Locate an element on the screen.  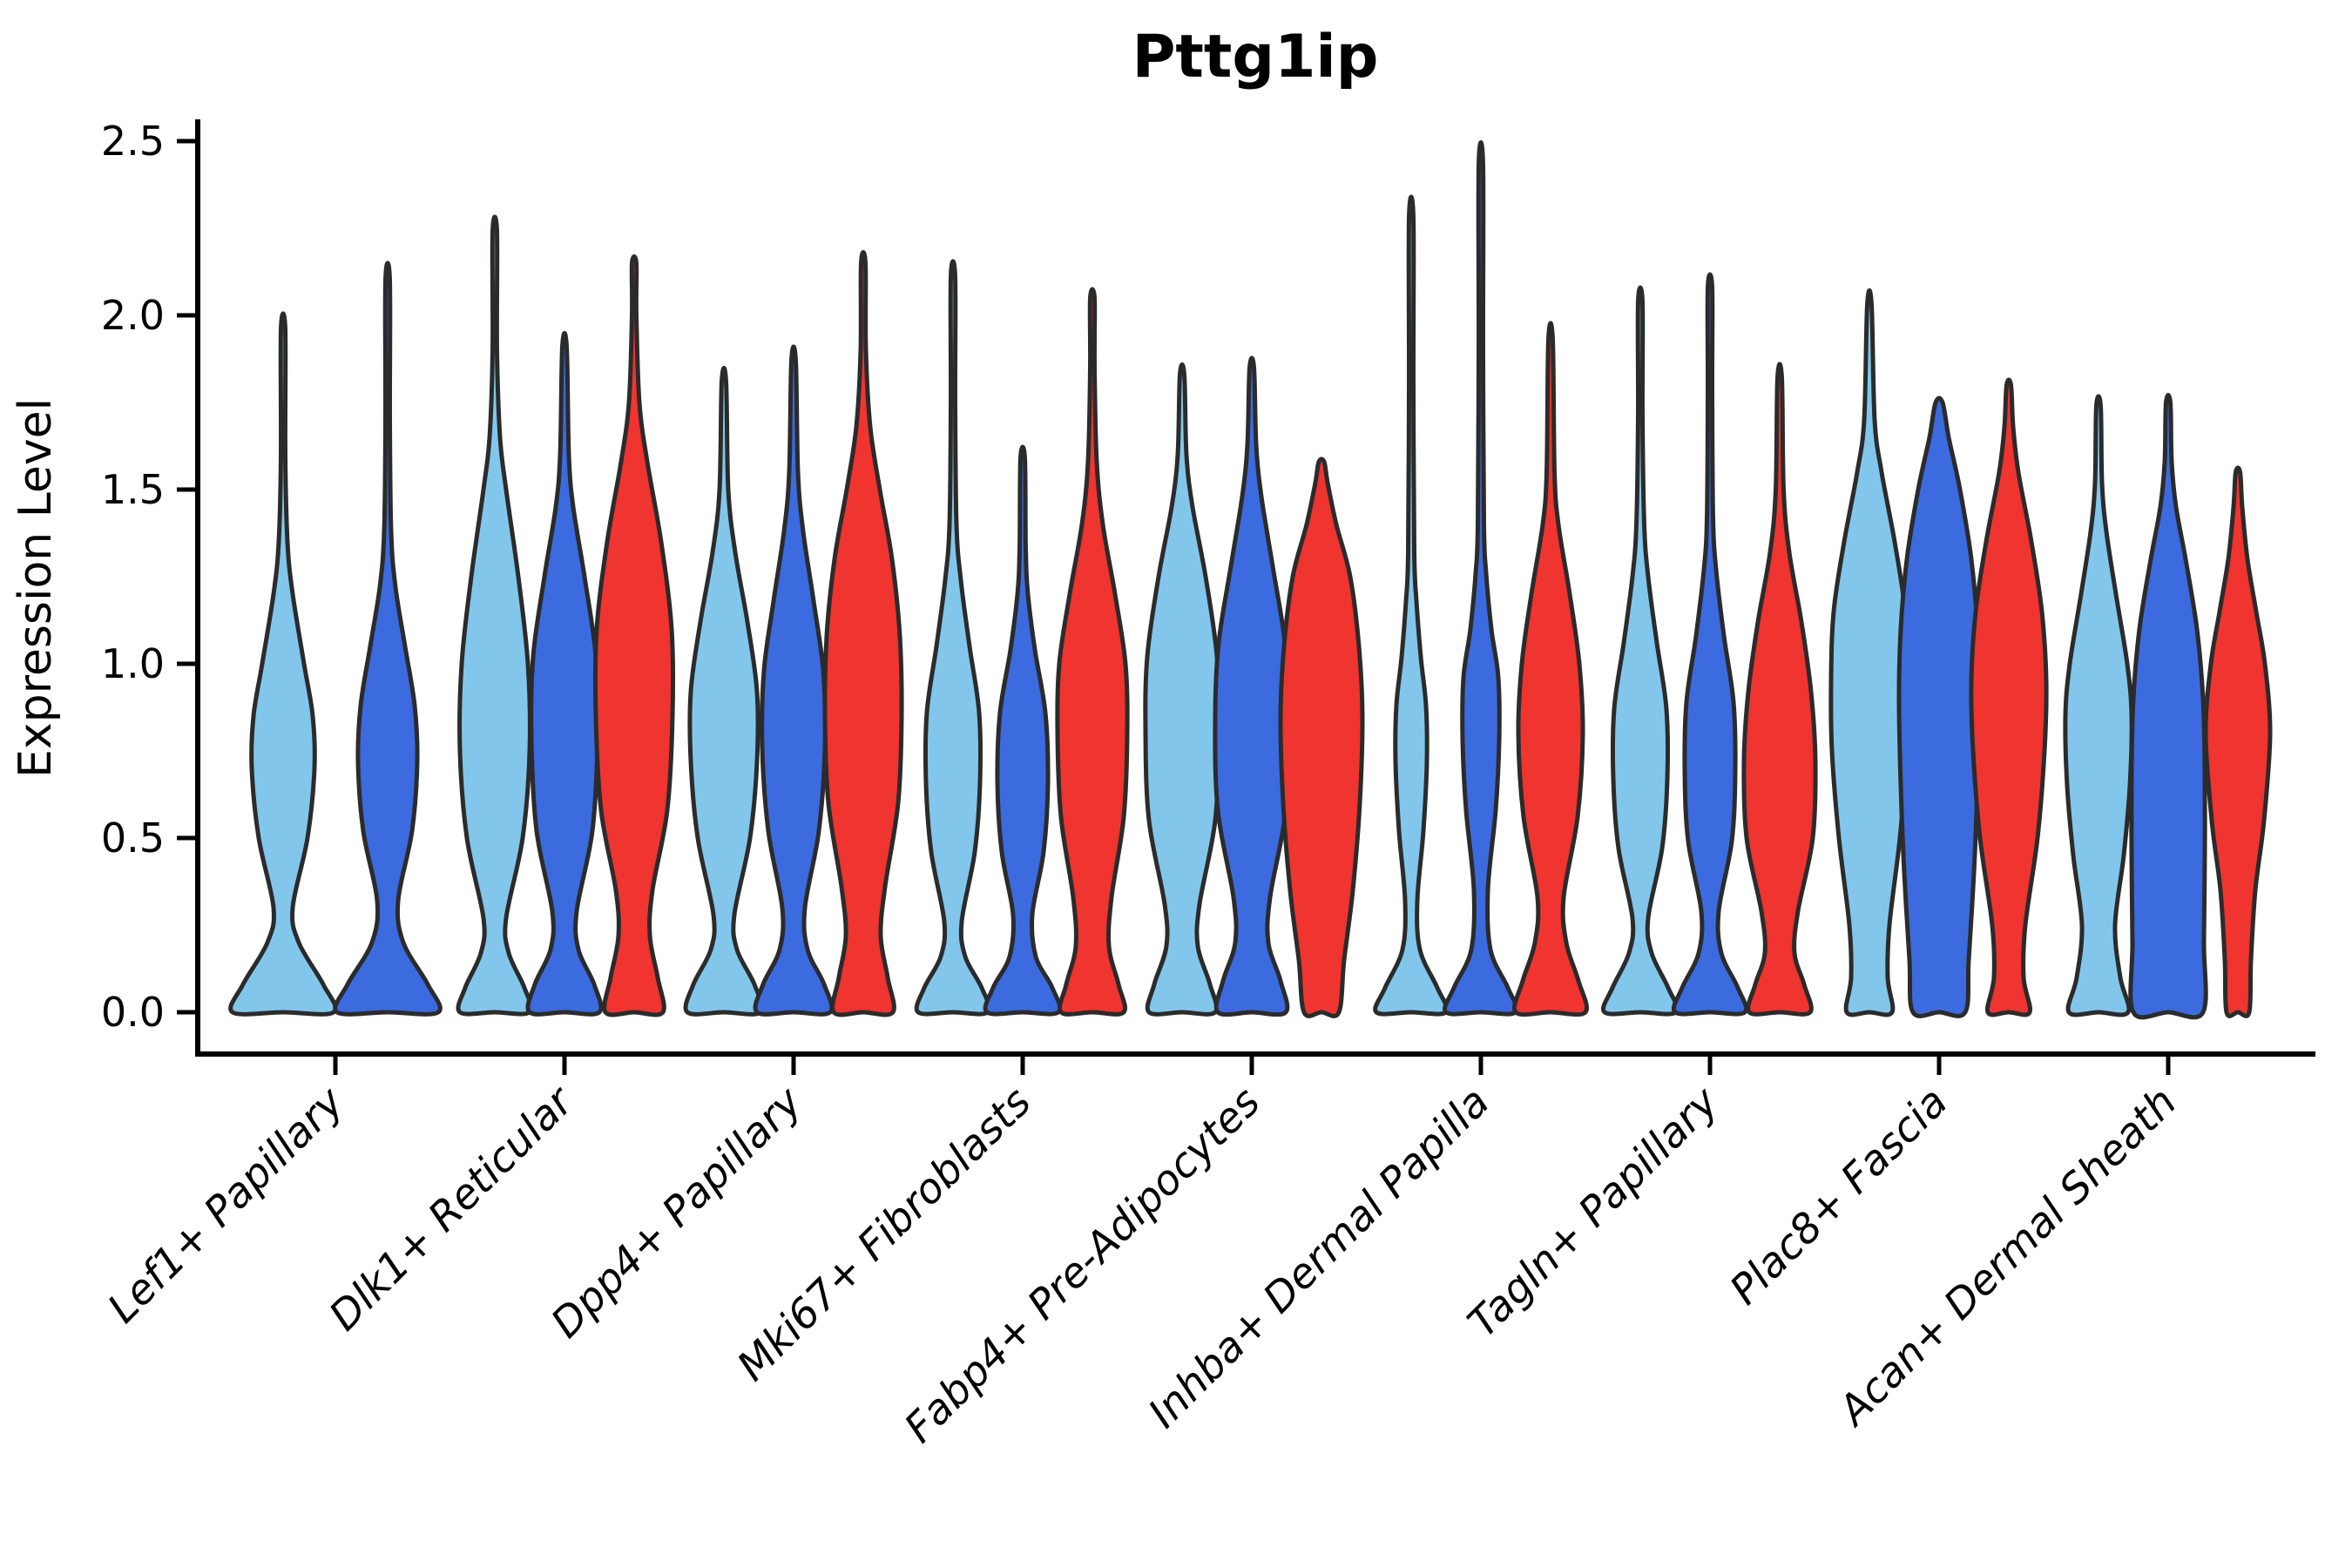
x-tick-label: Dpp4+ Papillary is located at coordinates (677, 1213).